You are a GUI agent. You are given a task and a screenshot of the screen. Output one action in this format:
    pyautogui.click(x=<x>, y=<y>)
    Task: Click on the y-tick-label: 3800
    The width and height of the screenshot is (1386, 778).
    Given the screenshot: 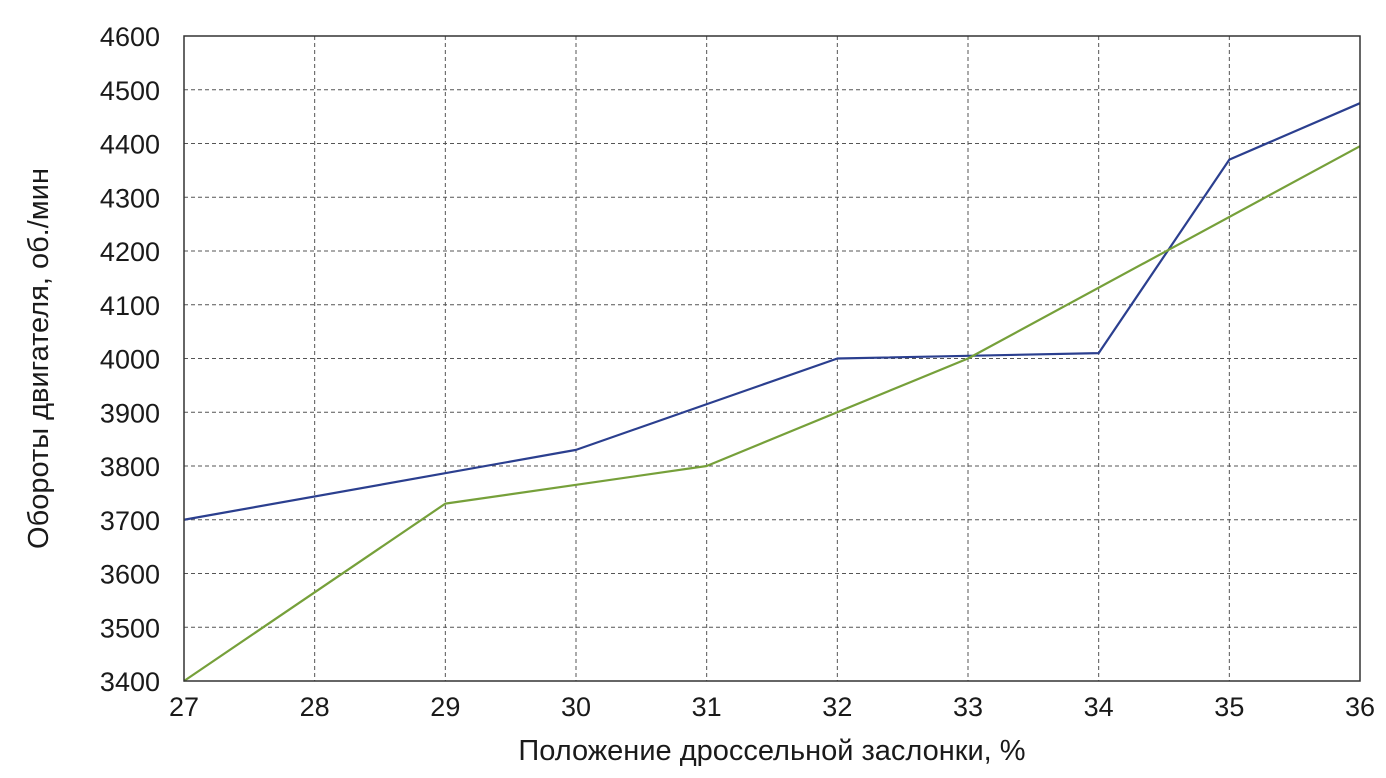 What is the action you would take?
    pyautogui.click(x=130, y=467)
    